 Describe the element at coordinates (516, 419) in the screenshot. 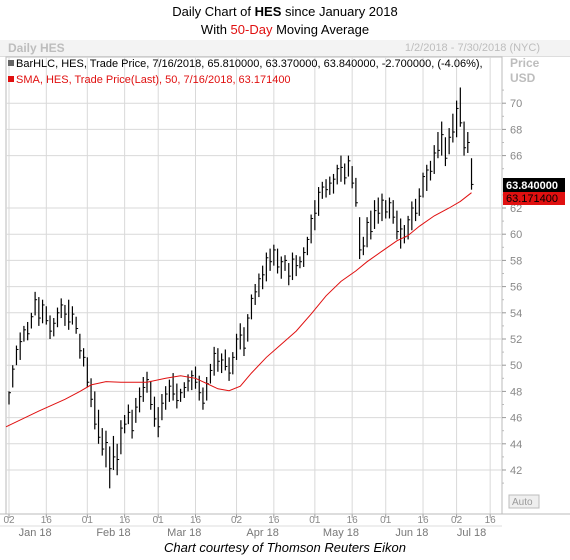

I see `y-tick-label: 46` at that location.